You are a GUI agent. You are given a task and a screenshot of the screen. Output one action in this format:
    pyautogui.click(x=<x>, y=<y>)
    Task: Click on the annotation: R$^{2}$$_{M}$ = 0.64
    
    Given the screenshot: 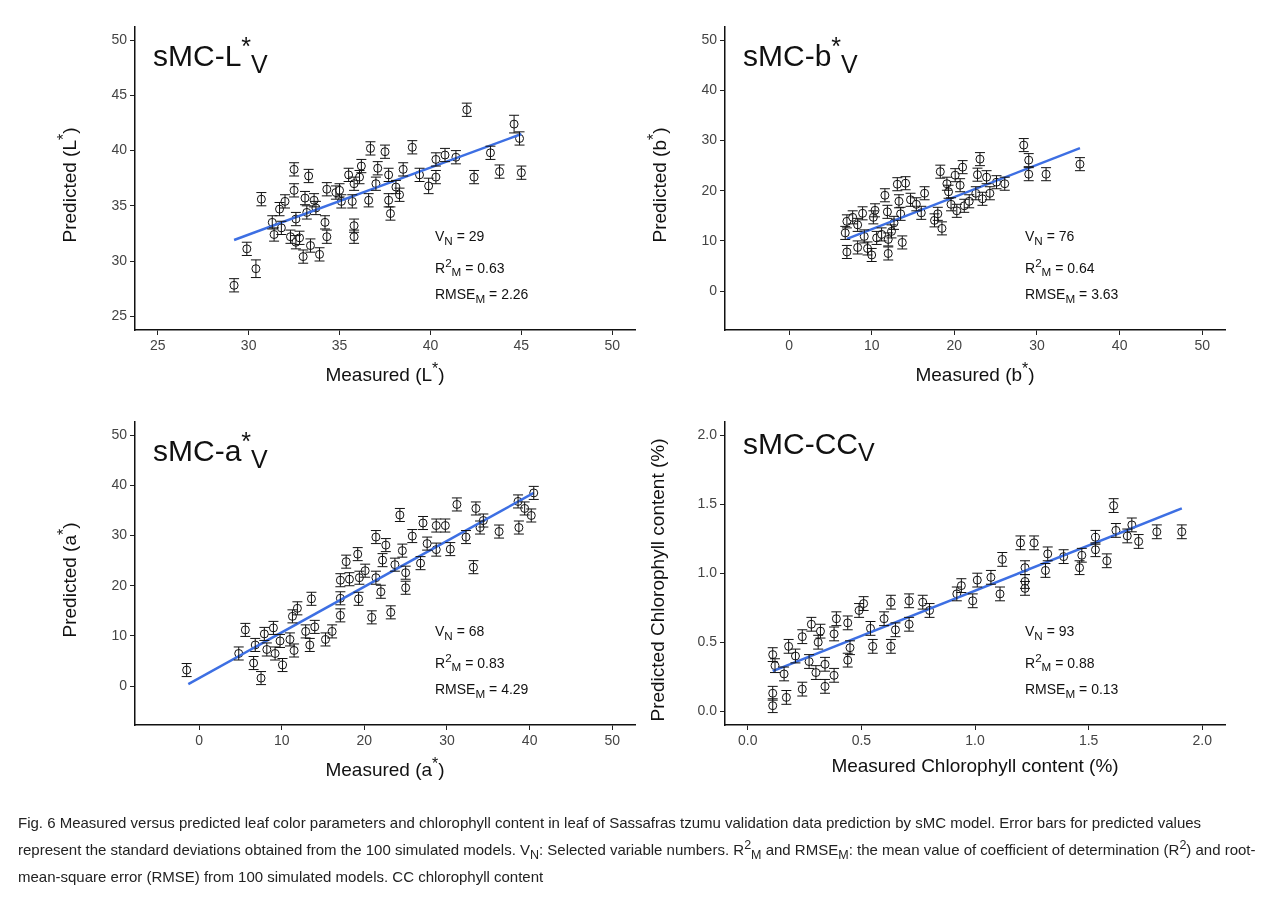 What is the action you would take?
    pyautogui.click(x=1060, y=267)
    